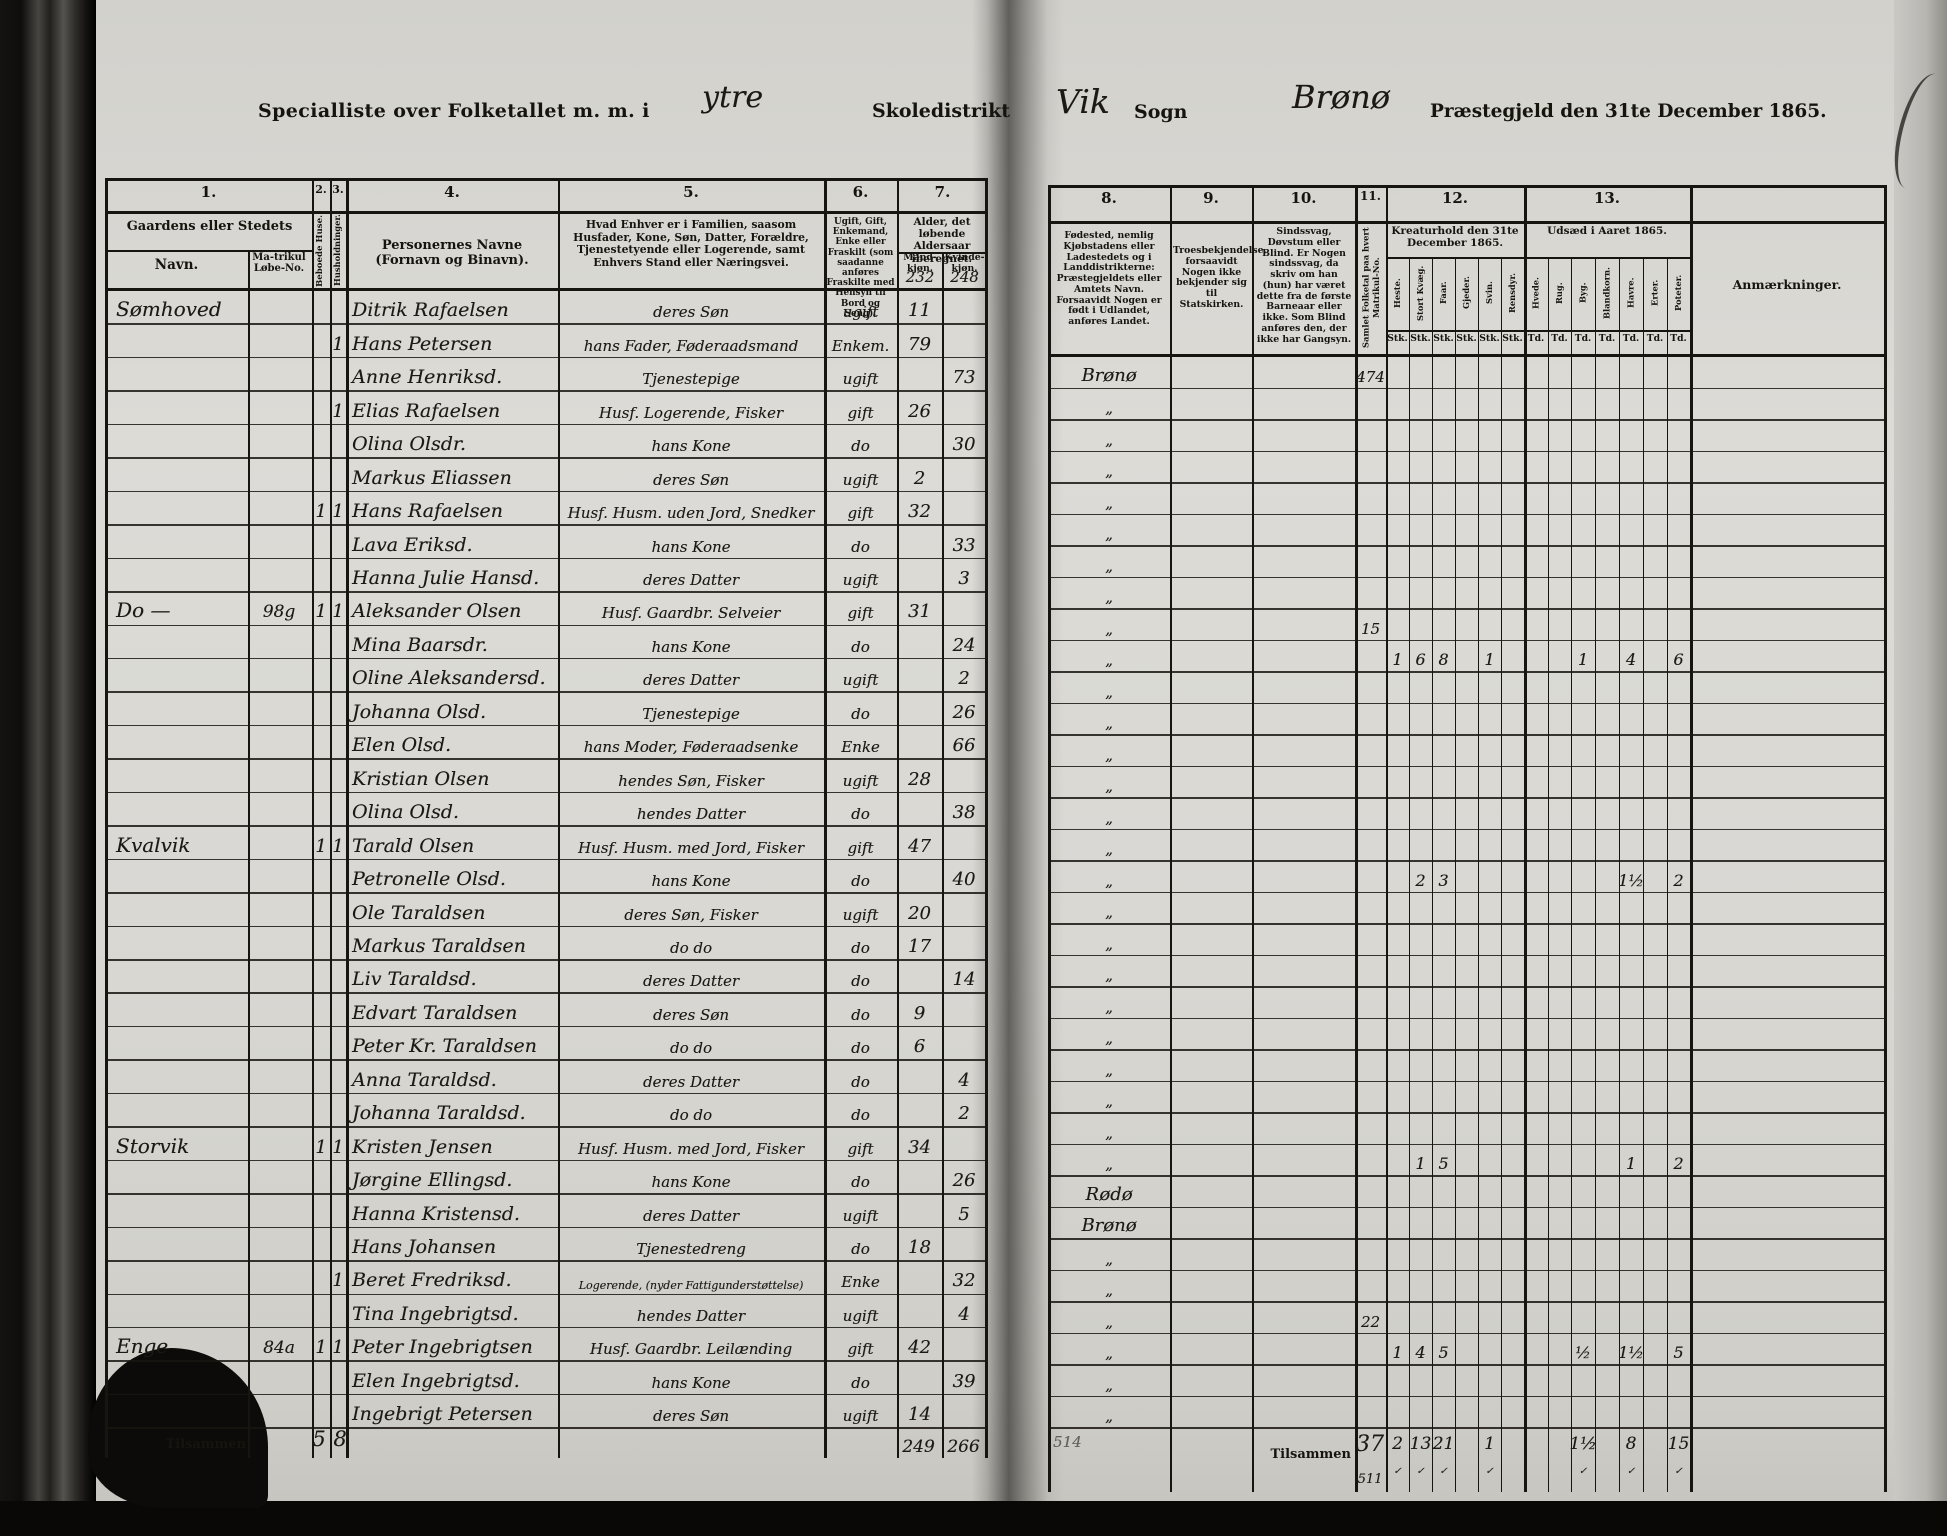 This screenshot has height=1536, width=1947. I want to click on column-number: 7., so click(942, 192).